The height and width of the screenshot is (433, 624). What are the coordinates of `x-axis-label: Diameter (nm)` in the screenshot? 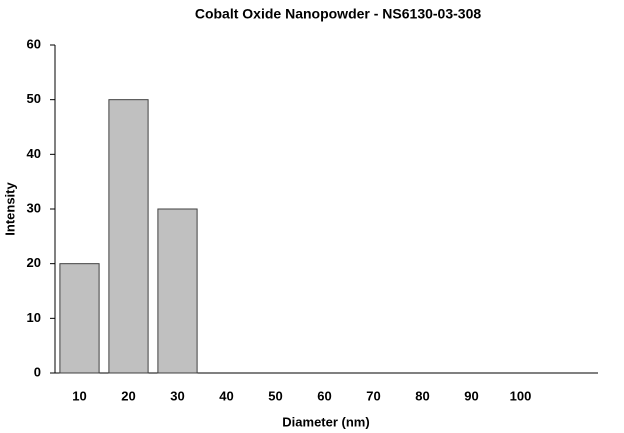 It's located at (325, 421).